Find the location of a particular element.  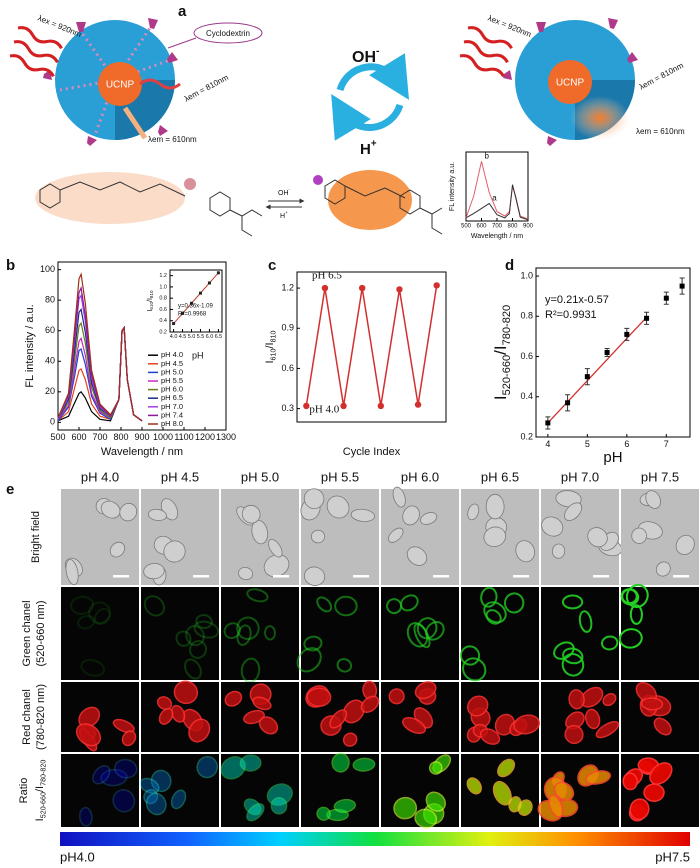

x-tick-label: 1300 is located at coordinates (226, 437).